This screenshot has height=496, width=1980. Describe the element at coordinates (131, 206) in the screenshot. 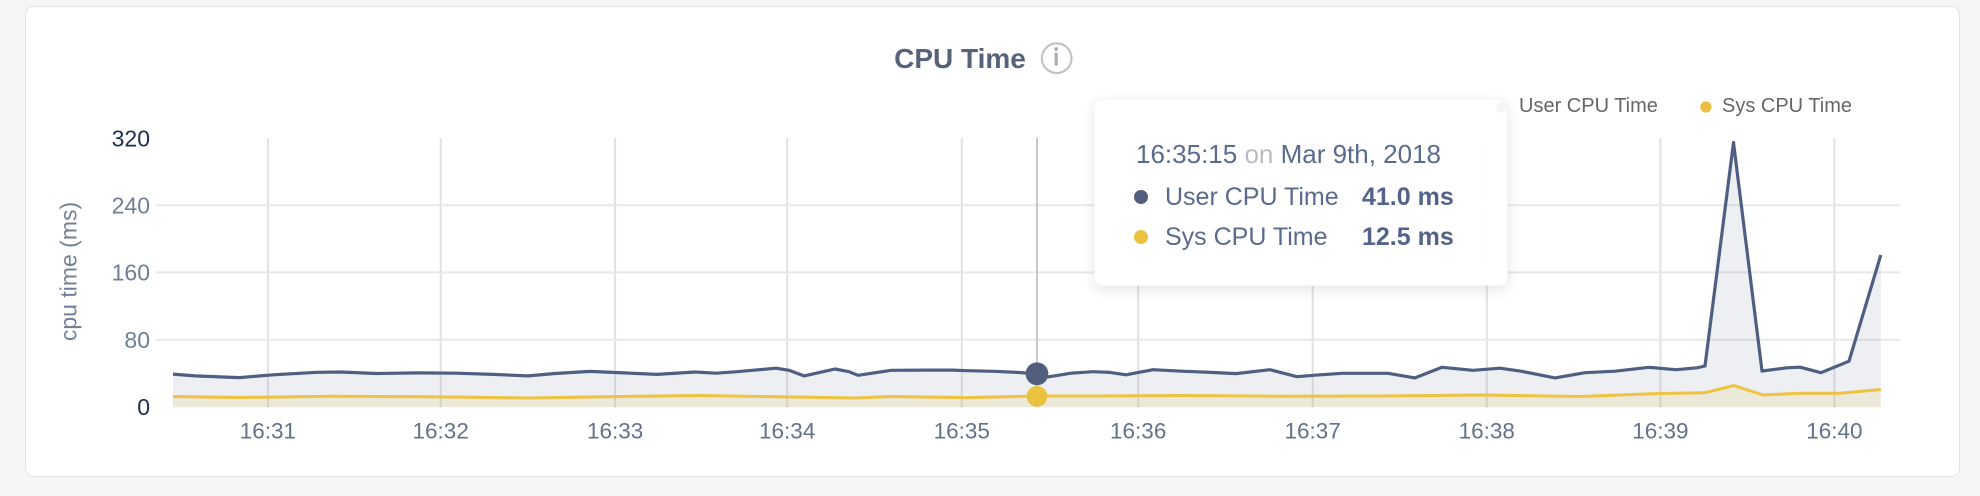

I see `svg-text: 240` at that location.